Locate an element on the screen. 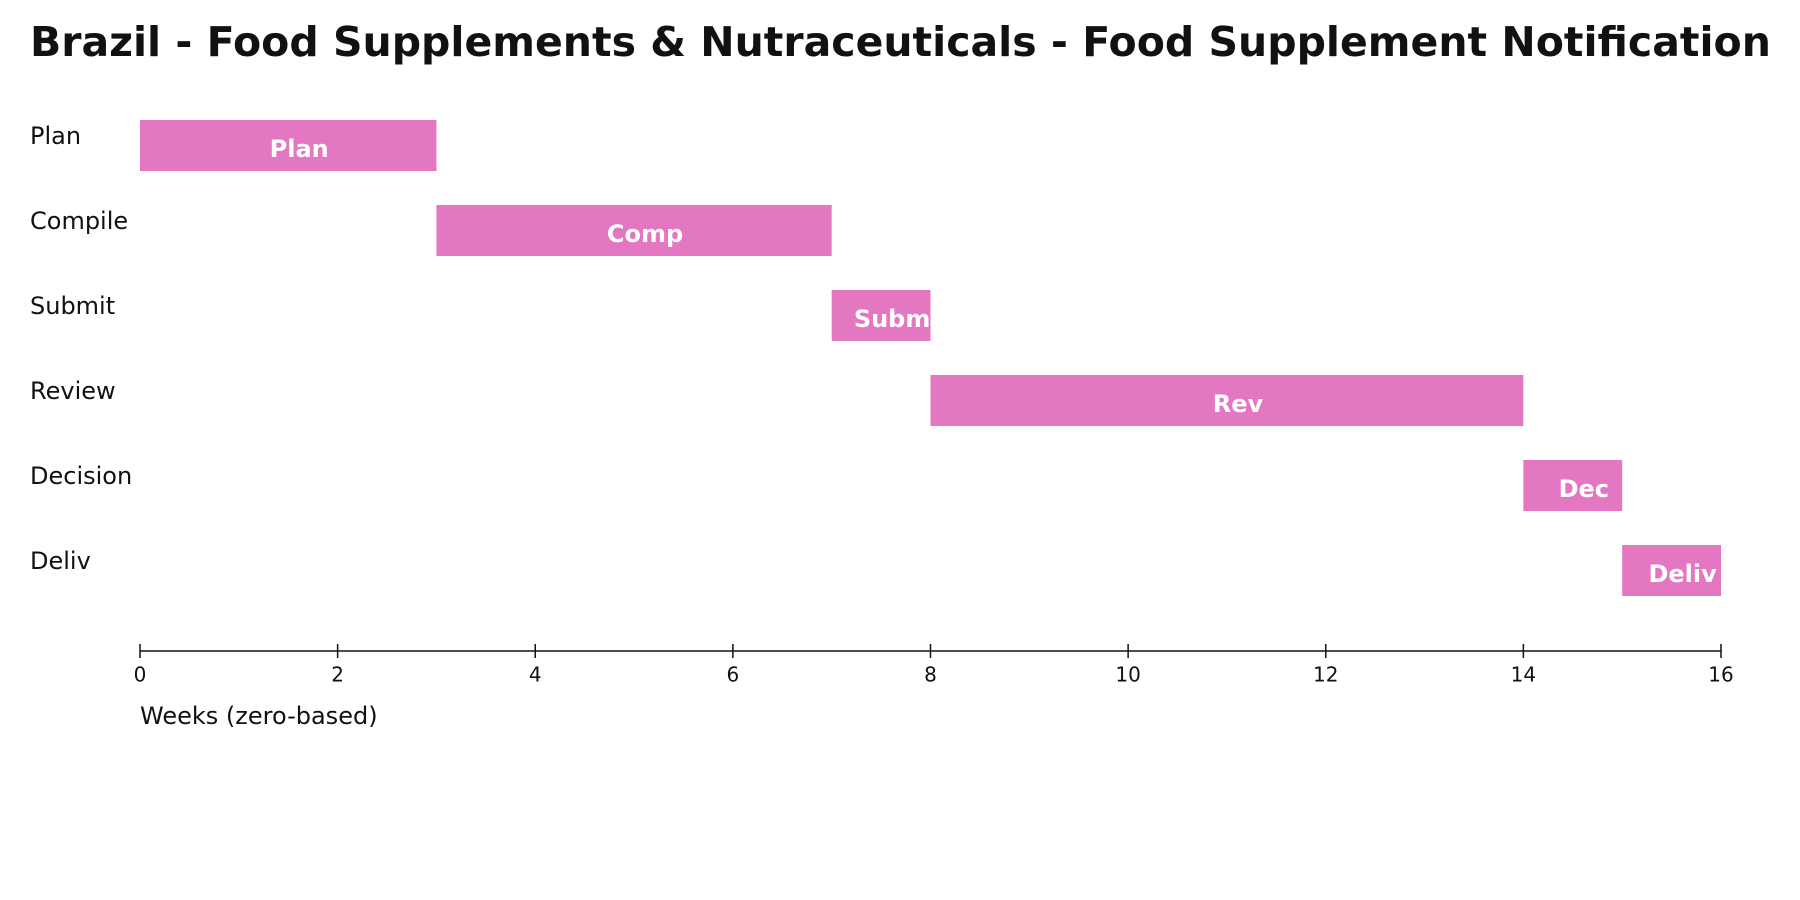  bar-label: Subm is located at coordinates (892, 319).